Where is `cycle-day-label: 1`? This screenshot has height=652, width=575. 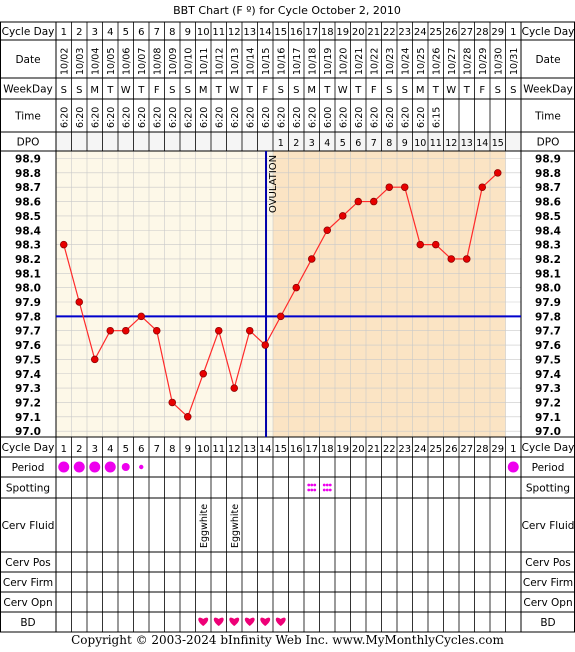 cycle-day-label: 1 is located at coordinates (64, 32).